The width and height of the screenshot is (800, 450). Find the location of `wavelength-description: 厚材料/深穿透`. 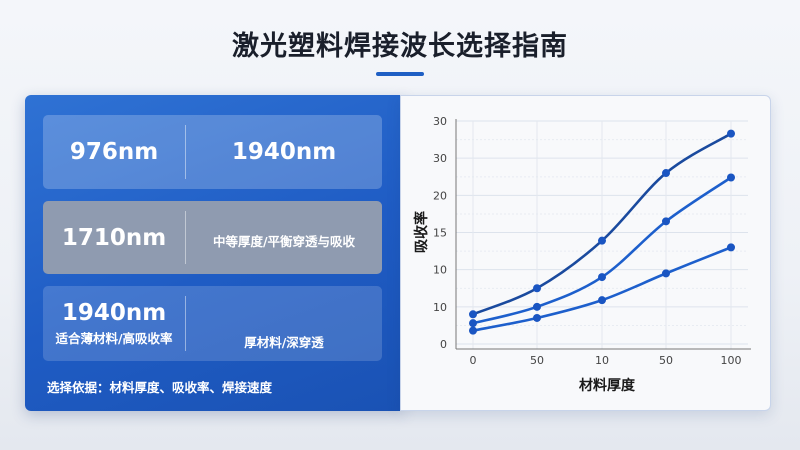

wavelength-description: 厚材料/深穿透 is located at coordinates (284, 342).